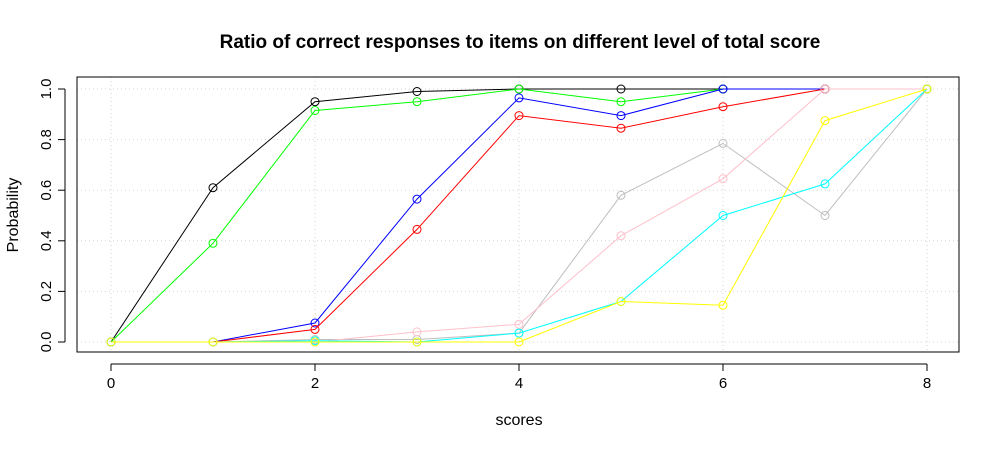 The image size is (1000, 450). What do you see at coordinates (46, 291) in the screenshot?
I see `y-tick-label: 0.2` at bounding box center [46, 291].